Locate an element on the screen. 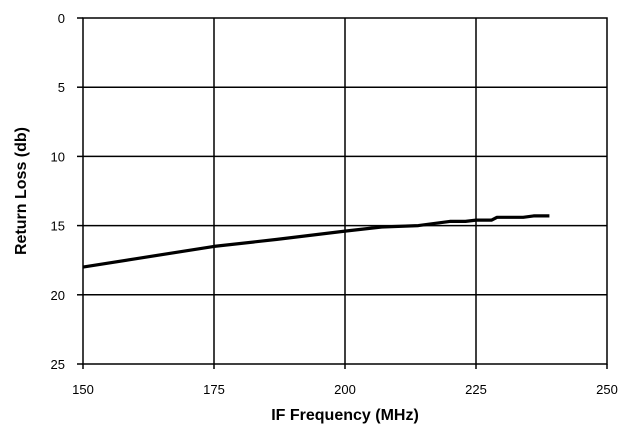 The image size is (622, 427). x-tick-label-2: 200 is located at coordinates (345, 389).